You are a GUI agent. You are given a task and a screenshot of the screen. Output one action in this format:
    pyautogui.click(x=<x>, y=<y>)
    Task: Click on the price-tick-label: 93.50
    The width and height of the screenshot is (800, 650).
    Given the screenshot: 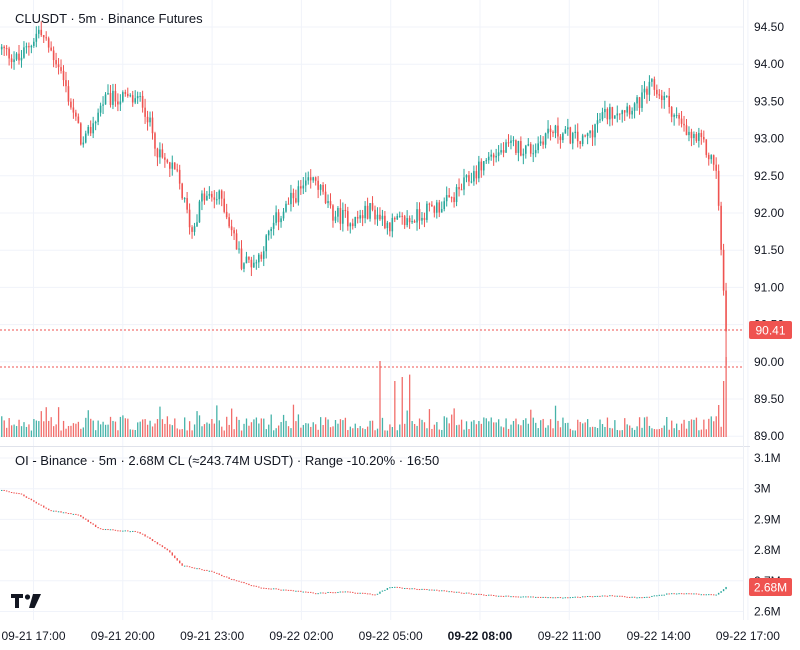 What is the action you would take?
    pyautogui.click(x=769, y=101)
    